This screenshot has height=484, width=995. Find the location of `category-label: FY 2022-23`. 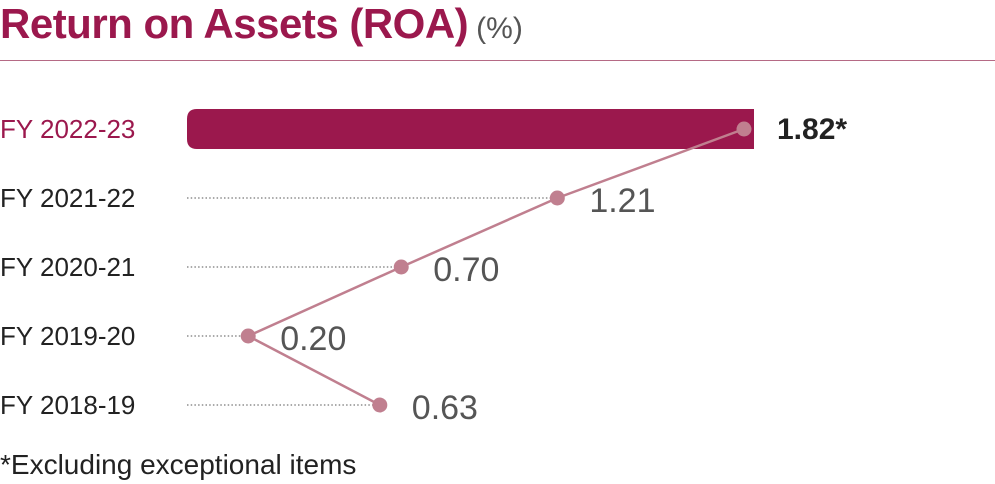

category-label: FY 2022-23 is located at coordinates (67, 129).